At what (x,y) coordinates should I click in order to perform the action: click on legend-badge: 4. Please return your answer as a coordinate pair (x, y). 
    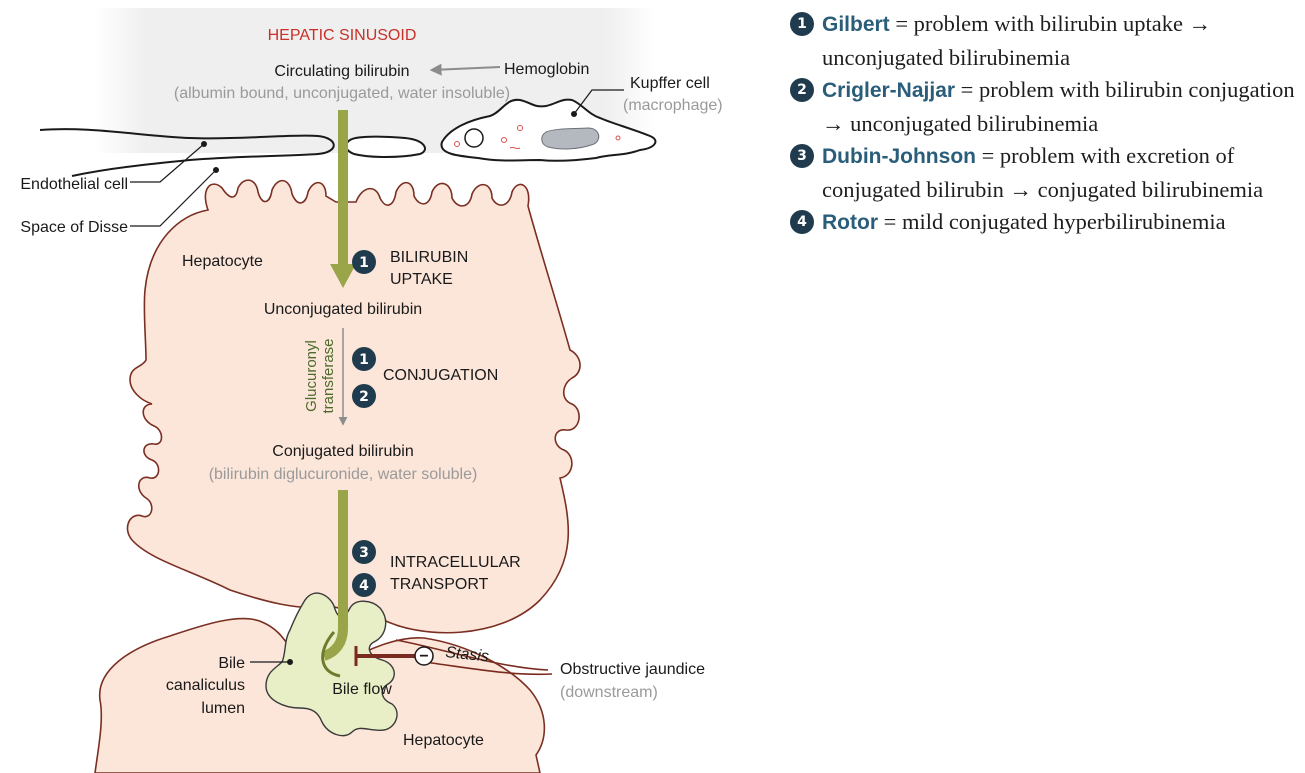
    Looking at the image, I should click on (802, 222).